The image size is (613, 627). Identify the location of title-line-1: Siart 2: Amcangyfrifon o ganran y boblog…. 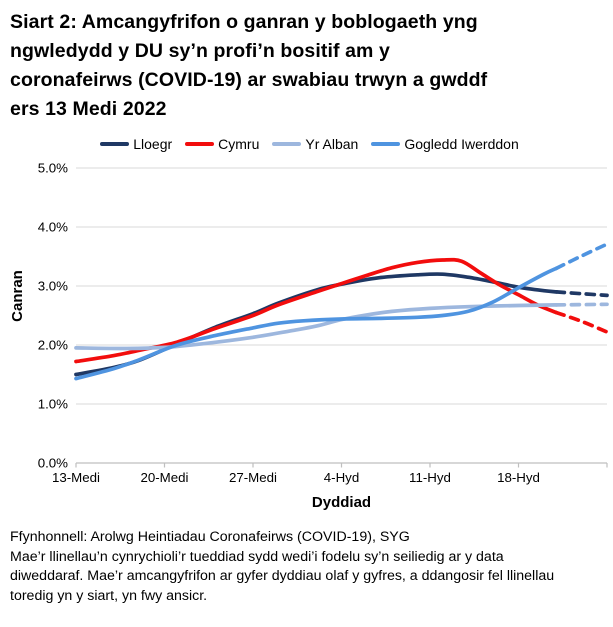
(244, 22).